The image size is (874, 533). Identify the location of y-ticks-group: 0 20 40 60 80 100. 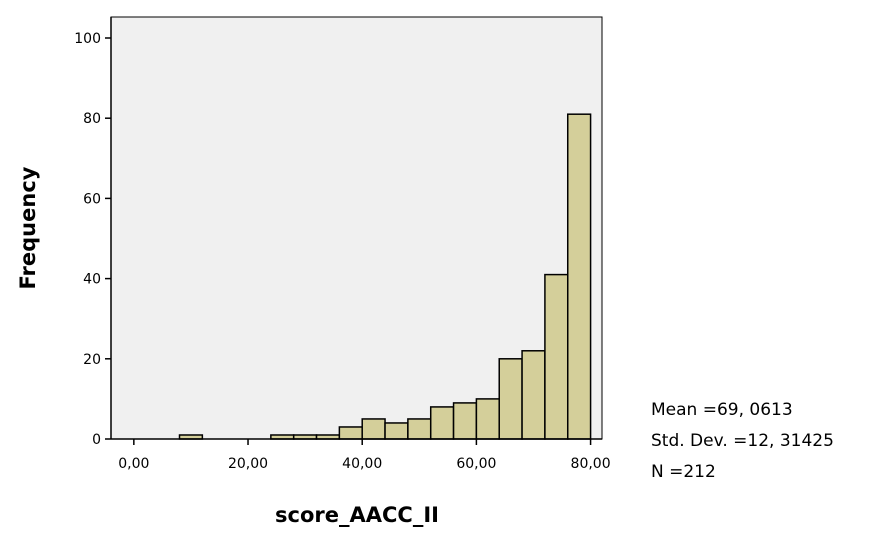
(92, 239).